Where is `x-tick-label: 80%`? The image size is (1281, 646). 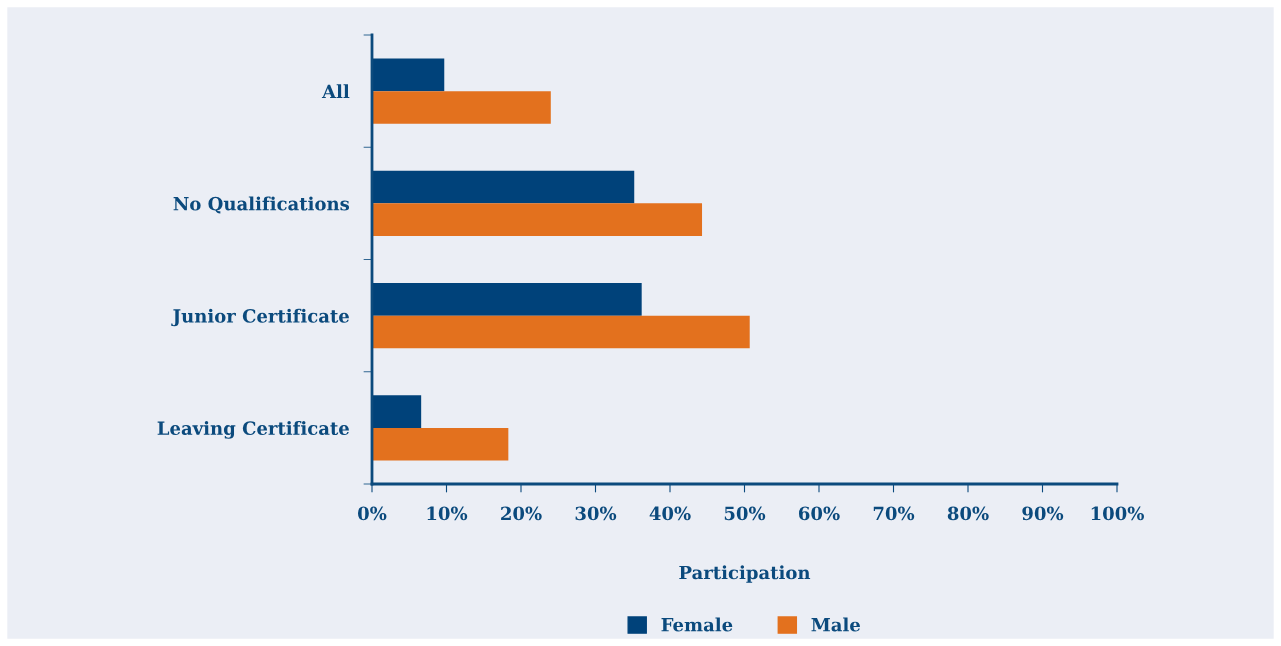
x-tick-label: 80% is located at coordinates (968, 513).